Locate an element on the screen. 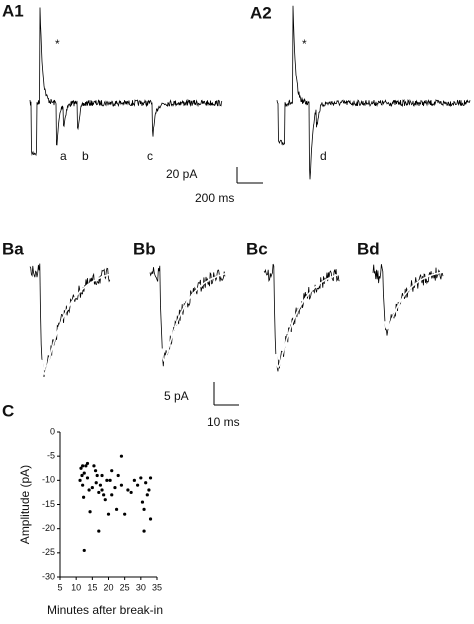 The image size is (474, 624). y-tick-label: 0 is located at coordinates (52, 431).